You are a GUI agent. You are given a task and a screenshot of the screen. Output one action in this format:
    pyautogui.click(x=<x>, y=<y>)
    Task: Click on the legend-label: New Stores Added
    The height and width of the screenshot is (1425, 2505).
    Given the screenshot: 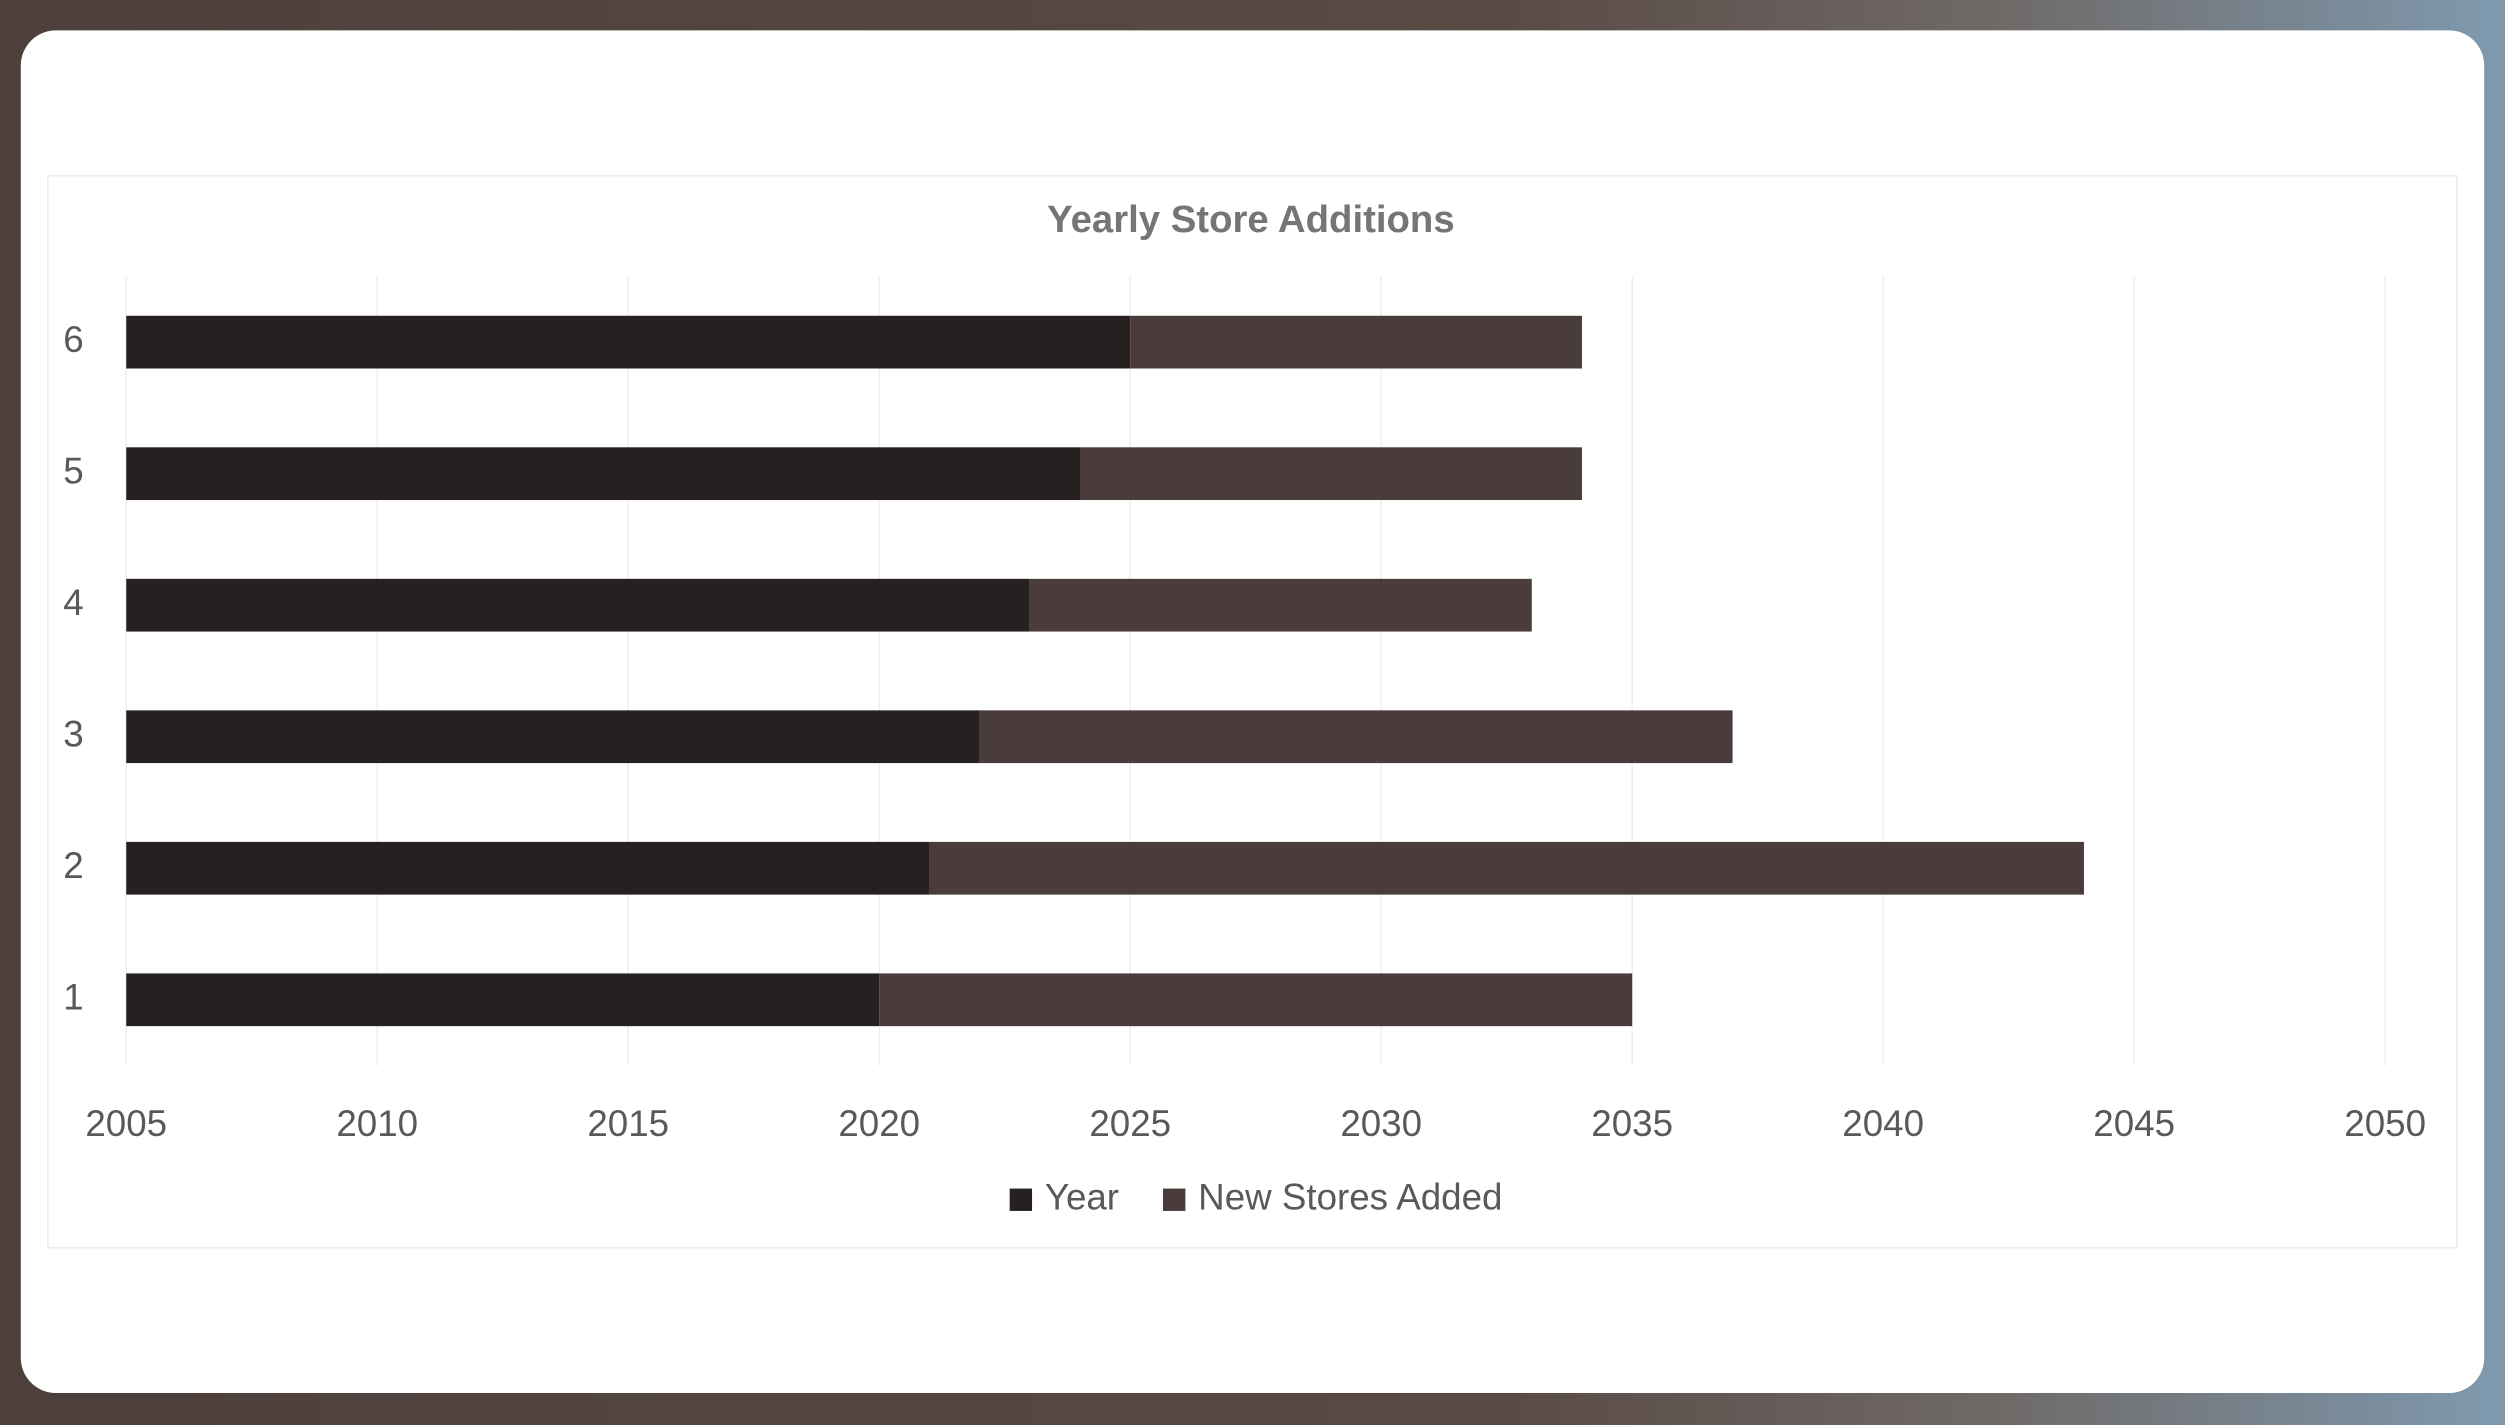 What is the action you would take?
    pyautogui.click(x=1350, y=1196)
    